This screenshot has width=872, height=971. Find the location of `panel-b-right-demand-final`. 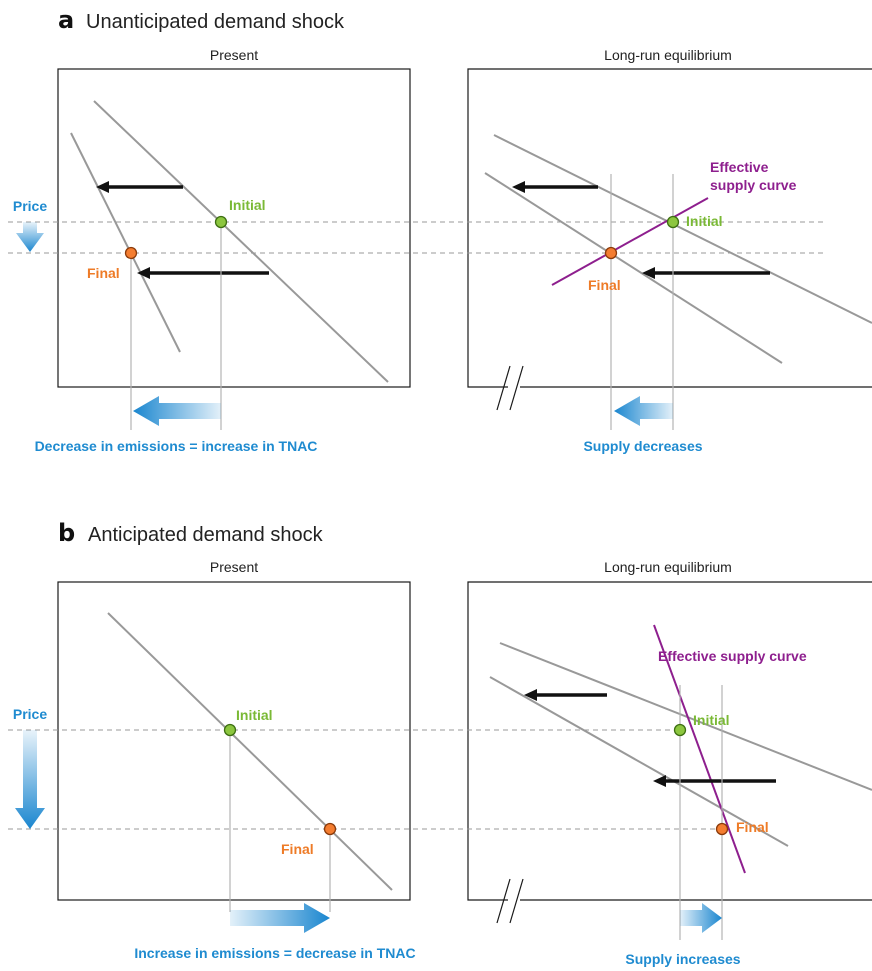

panel-b-right-demand-final is located at coordinates (639, 761).